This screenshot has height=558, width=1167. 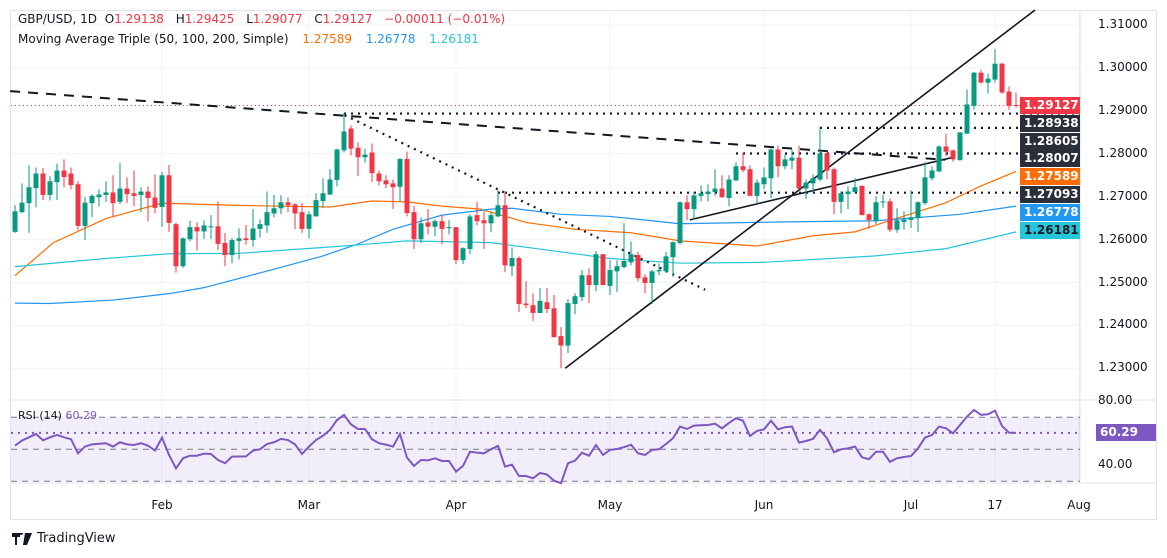 I want to click on time-axis-label: Aug, so click(x=1079, y=505).